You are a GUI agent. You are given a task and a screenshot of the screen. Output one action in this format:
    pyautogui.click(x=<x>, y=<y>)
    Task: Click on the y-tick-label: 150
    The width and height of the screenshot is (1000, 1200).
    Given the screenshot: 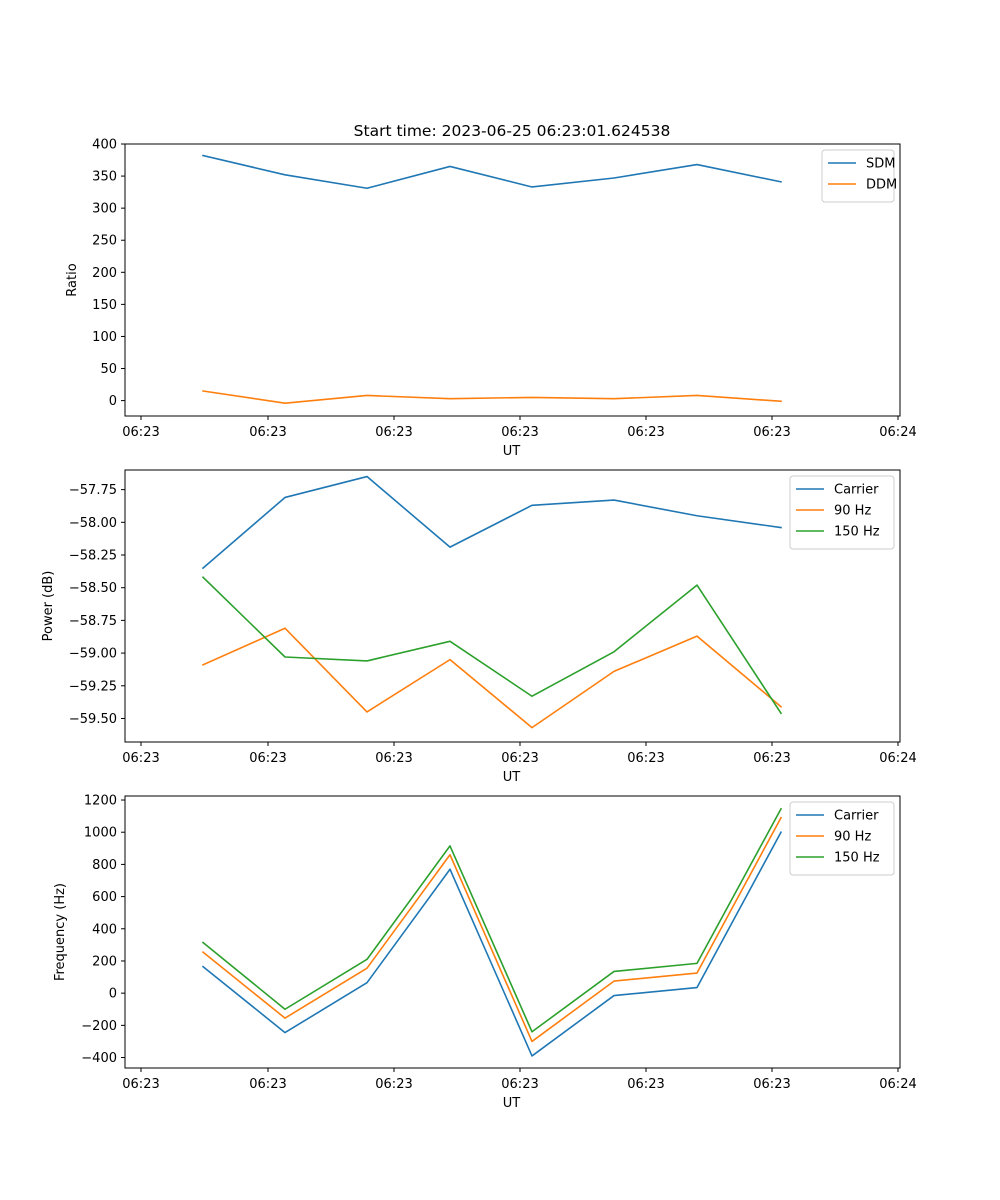 What is the action you would take?
    pyautogui.click(x=104, y=305)
    